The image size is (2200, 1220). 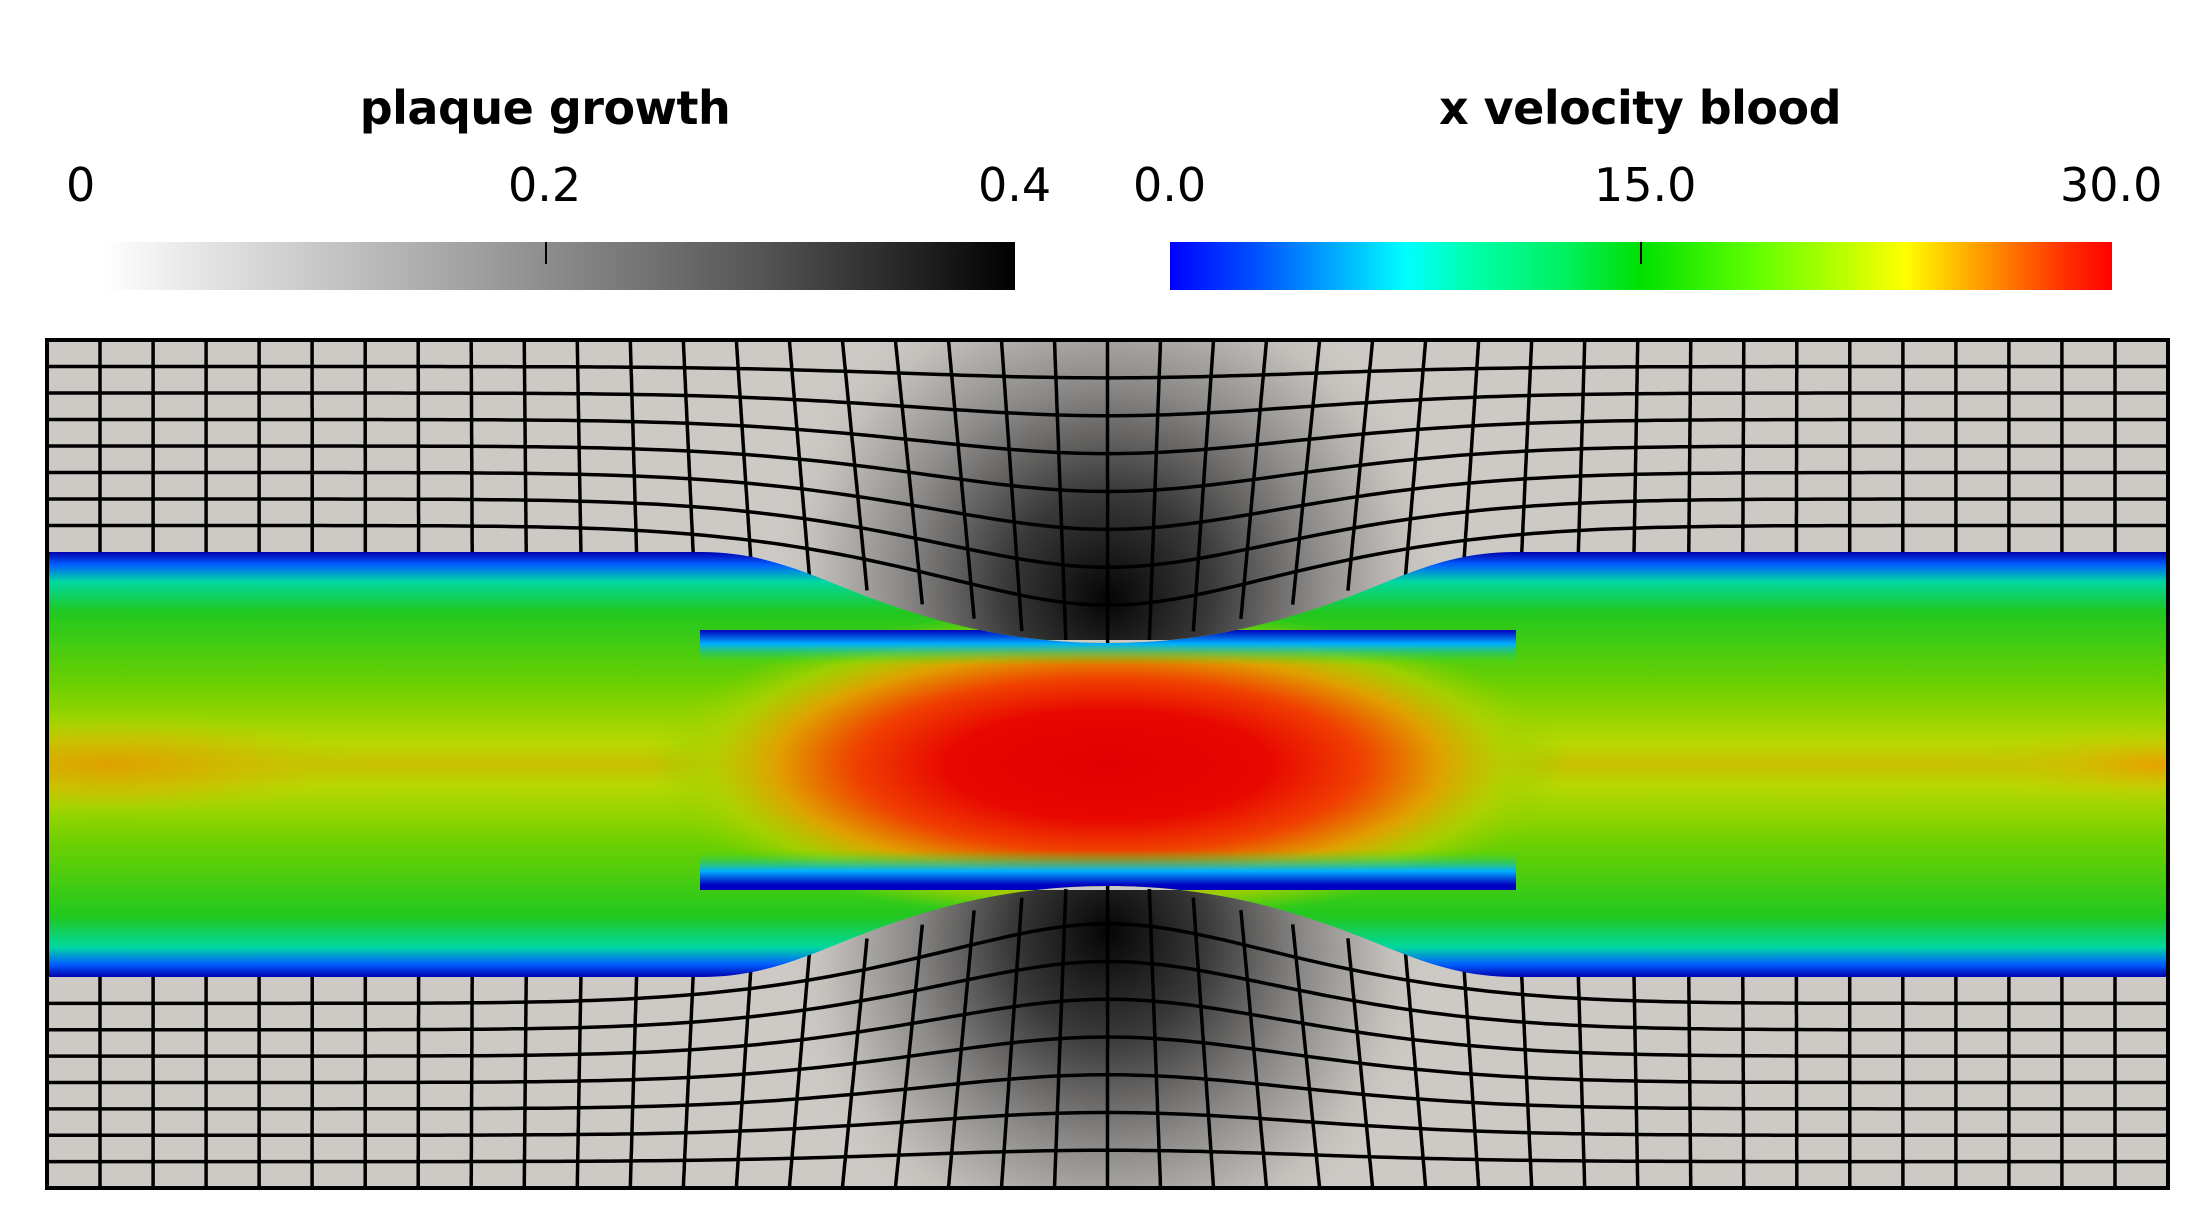 I want to click on tick-label: 15.0, so click(x=1645, y=185).